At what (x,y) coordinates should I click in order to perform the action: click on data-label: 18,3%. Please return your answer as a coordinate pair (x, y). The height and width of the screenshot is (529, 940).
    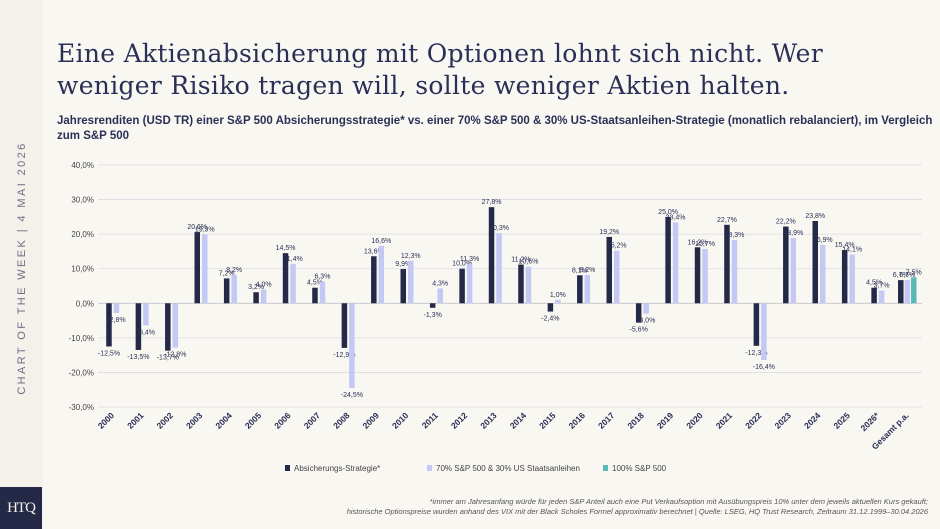
    Looking at the image, I should click on (735, 235).